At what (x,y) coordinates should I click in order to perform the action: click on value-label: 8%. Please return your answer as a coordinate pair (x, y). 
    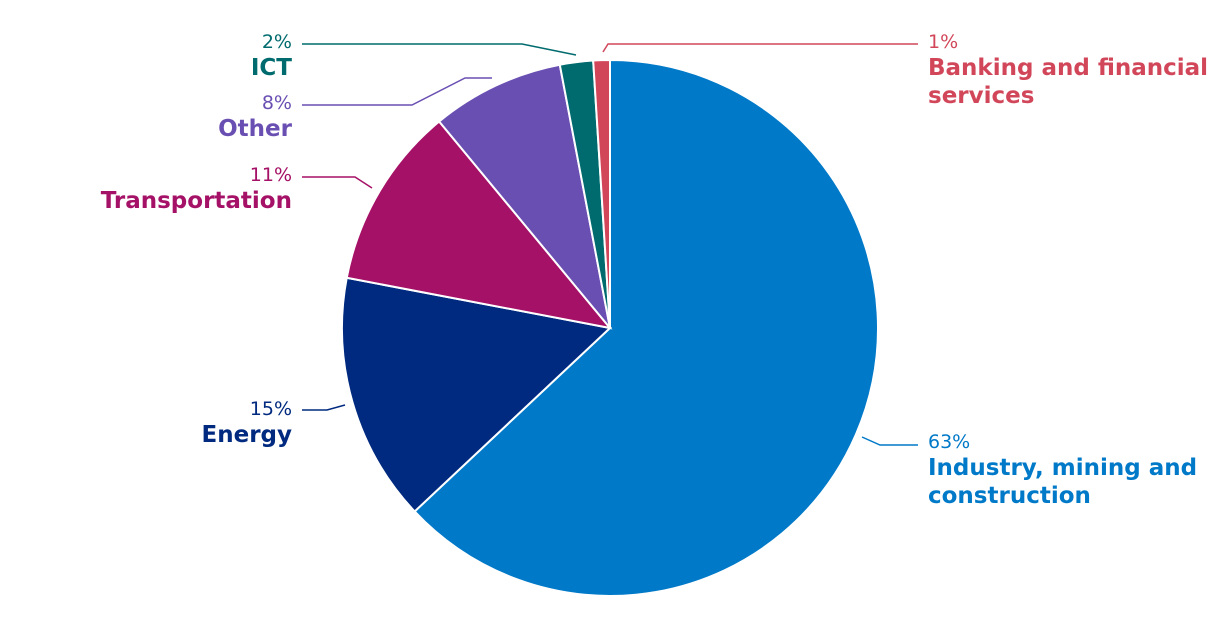
    Looking at the image, I should click on (276, 103).